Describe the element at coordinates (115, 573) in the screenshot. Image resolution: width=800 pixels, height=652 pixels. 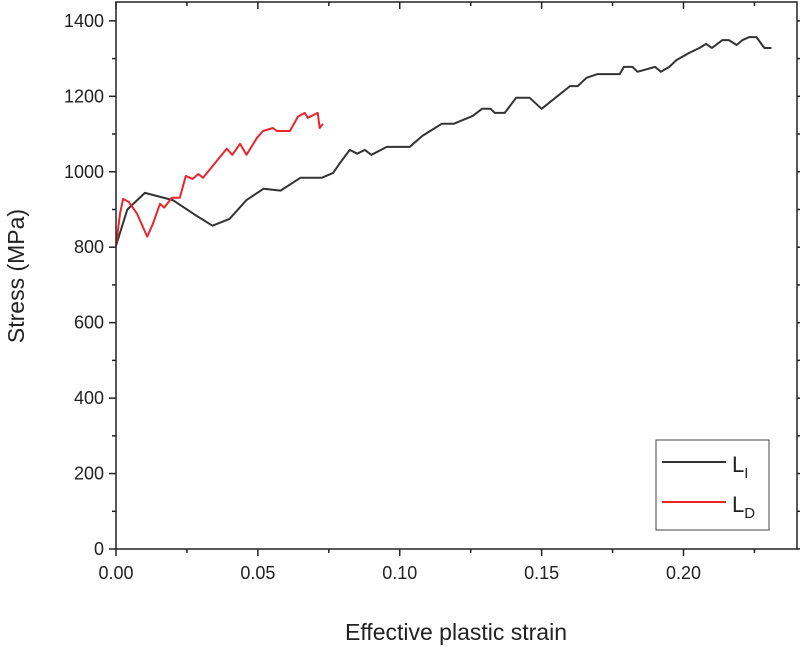
I see `x-tick-label: 0.00` at that location.